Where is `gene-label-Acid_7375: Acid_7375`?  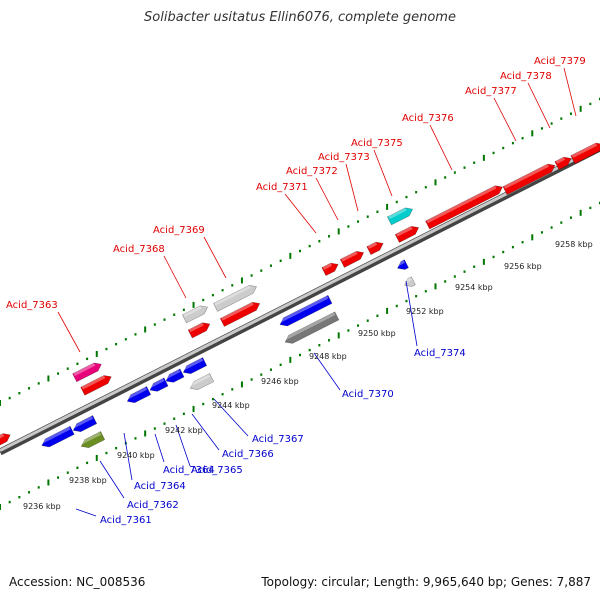 gene-label-Acid_7375: Acid_7375 is located at coordinates (377, 143).